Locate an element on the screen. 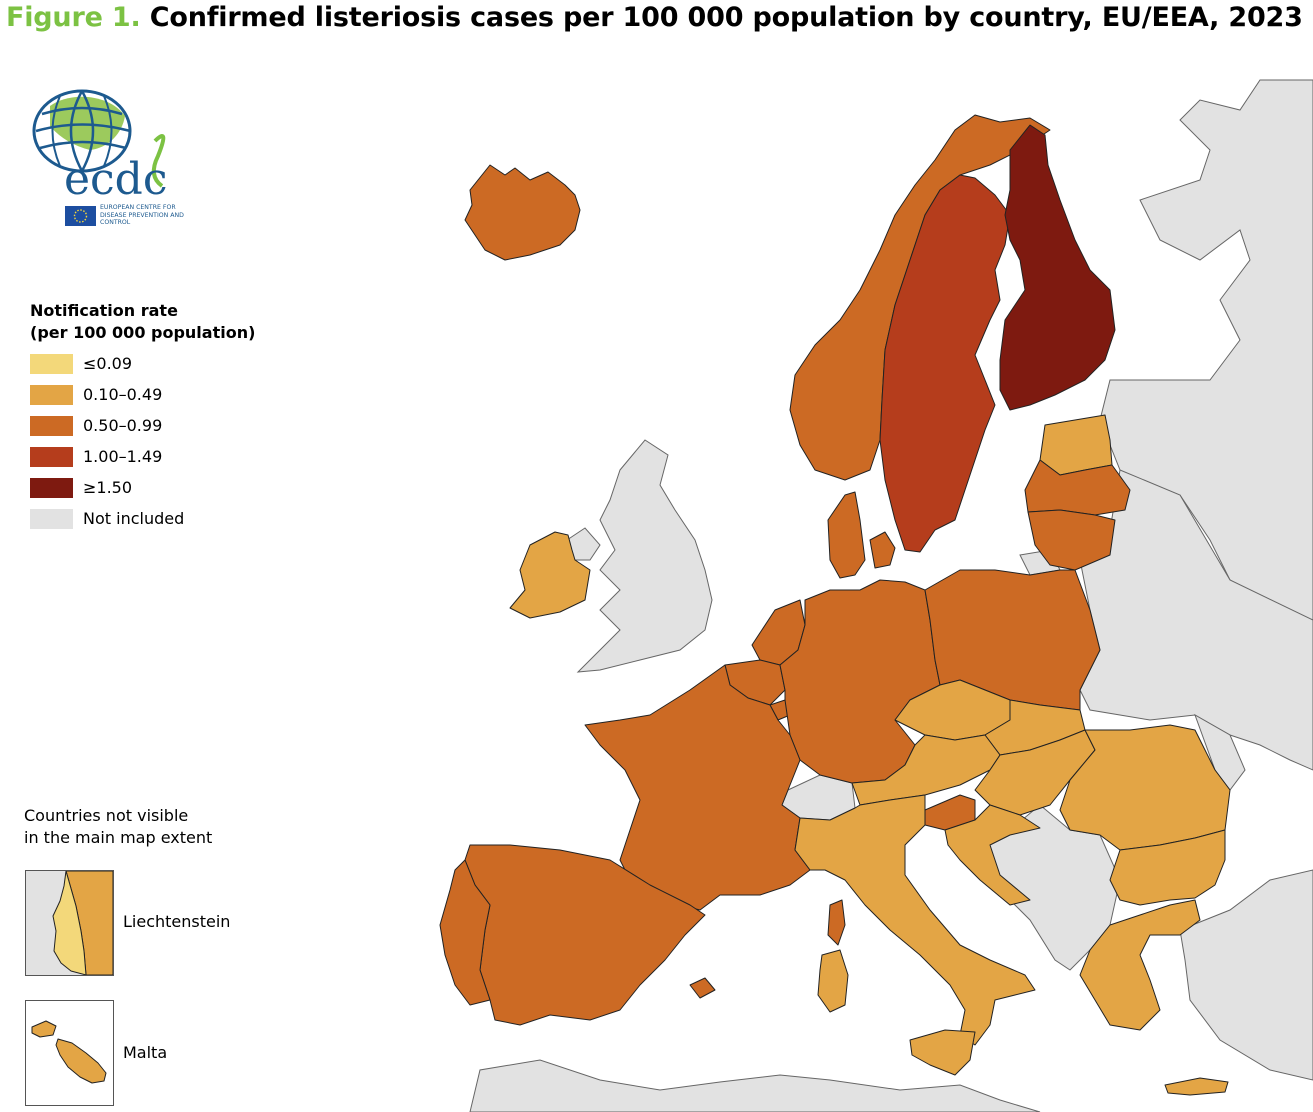  legend-label: 0.50–0.99 is located at coordinates (123, 425).